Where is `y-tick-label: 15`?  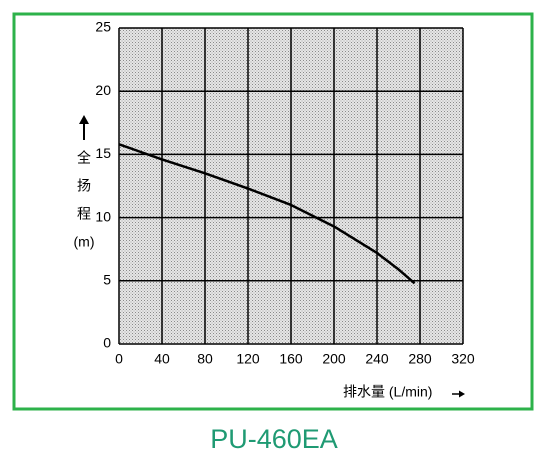
y-tick-label: 15 is located at coordinates (103, 153).